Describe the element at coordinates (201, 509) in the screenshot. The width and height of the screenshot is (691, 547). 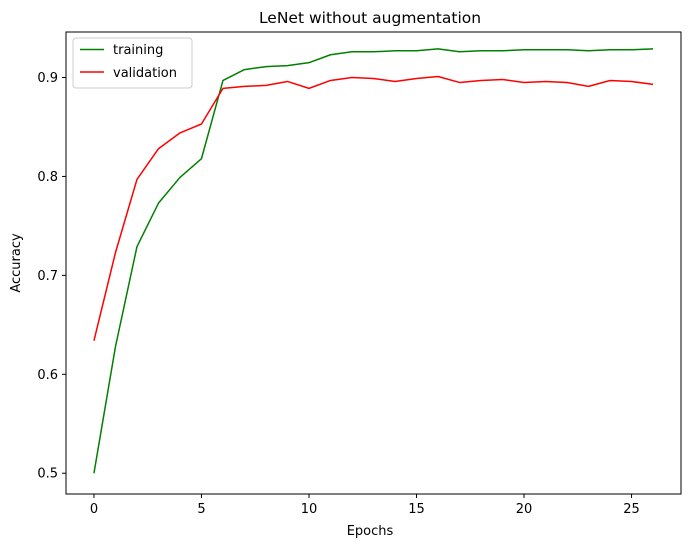
I see `x-tick-label: 5` at that location.